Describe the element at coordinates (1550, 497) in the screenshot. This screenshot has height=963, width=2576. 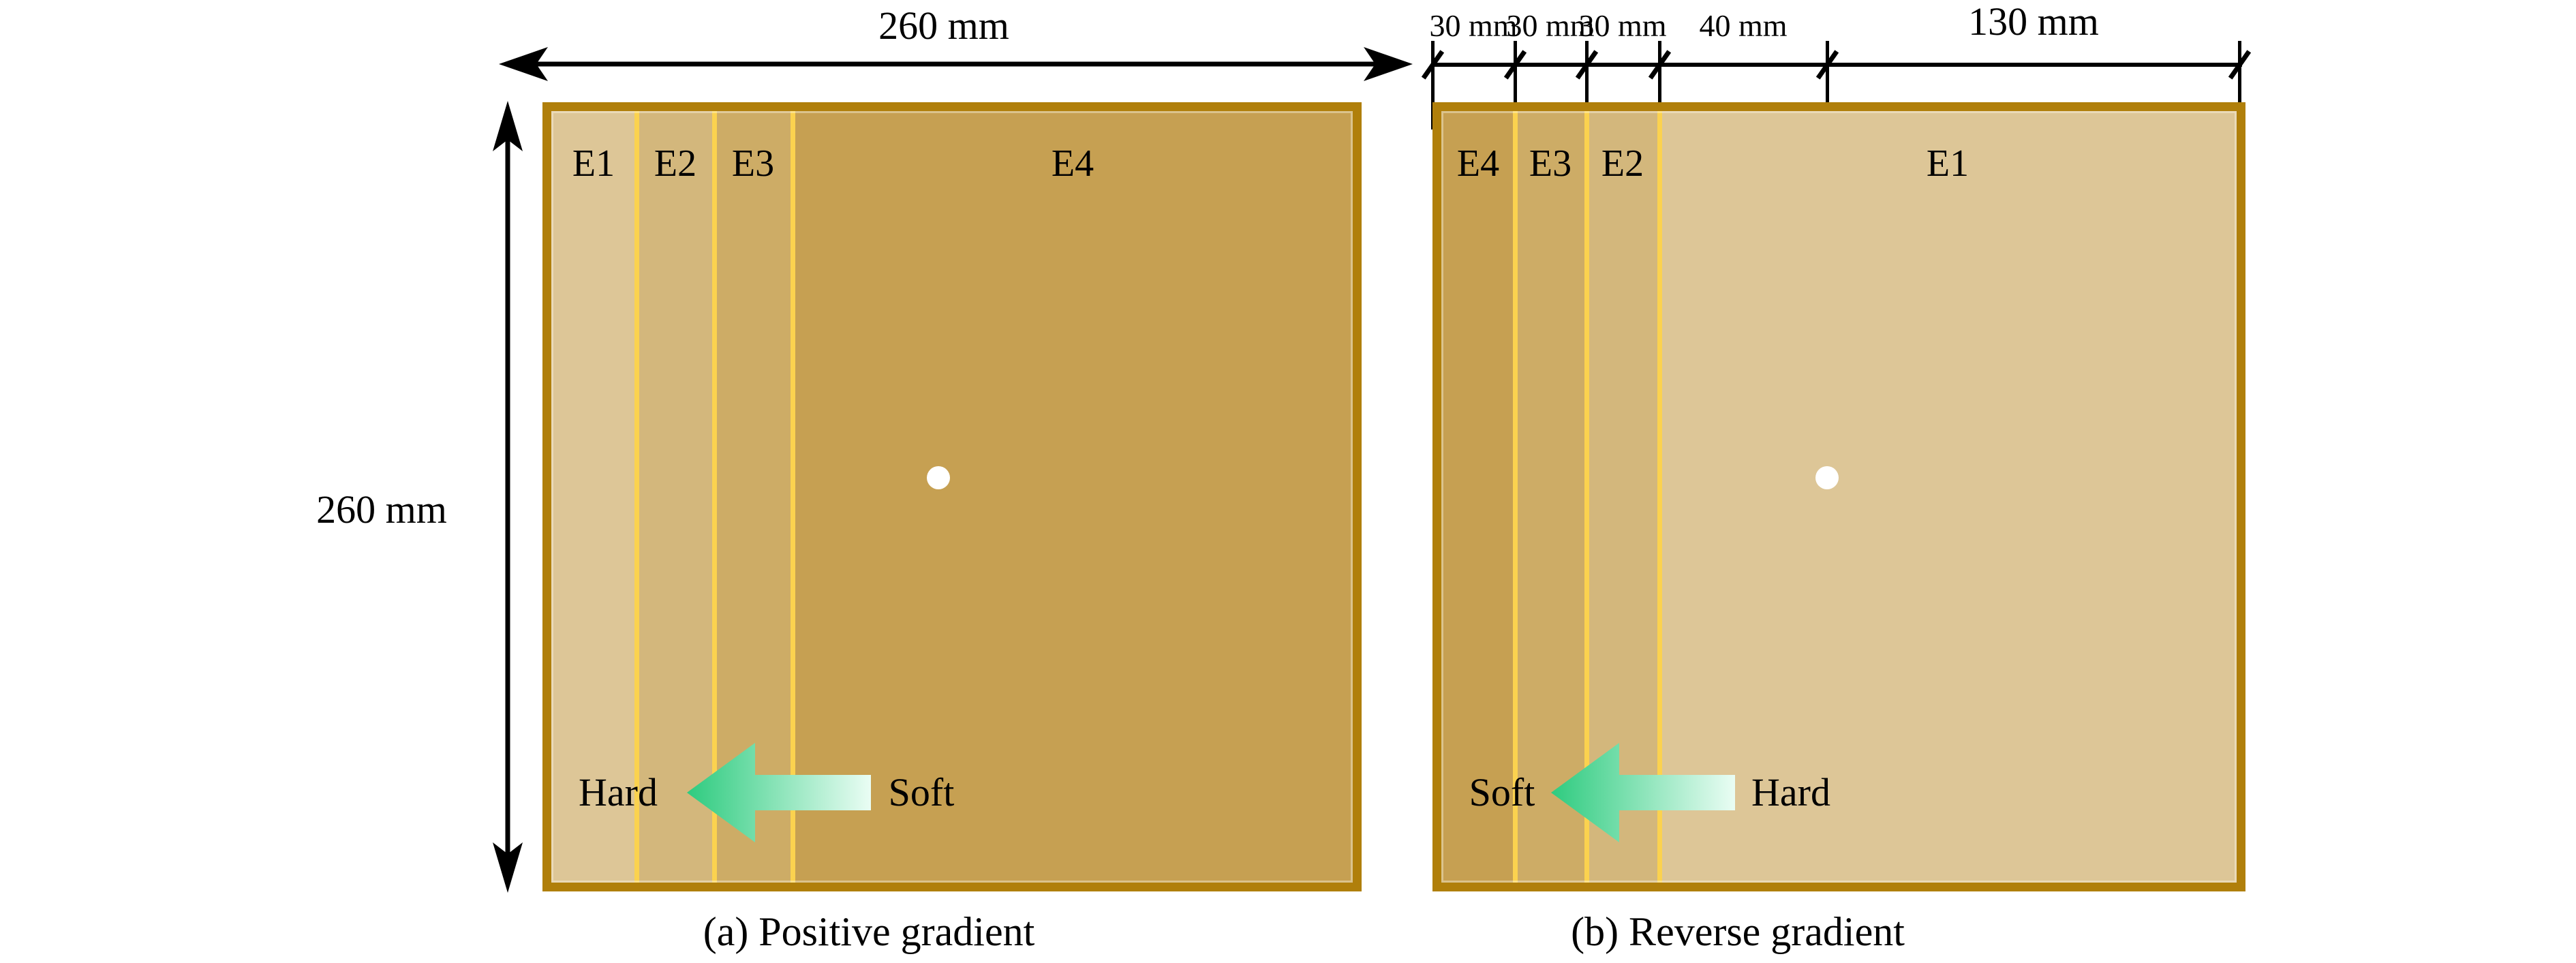
I see `zone-e3` at that location.